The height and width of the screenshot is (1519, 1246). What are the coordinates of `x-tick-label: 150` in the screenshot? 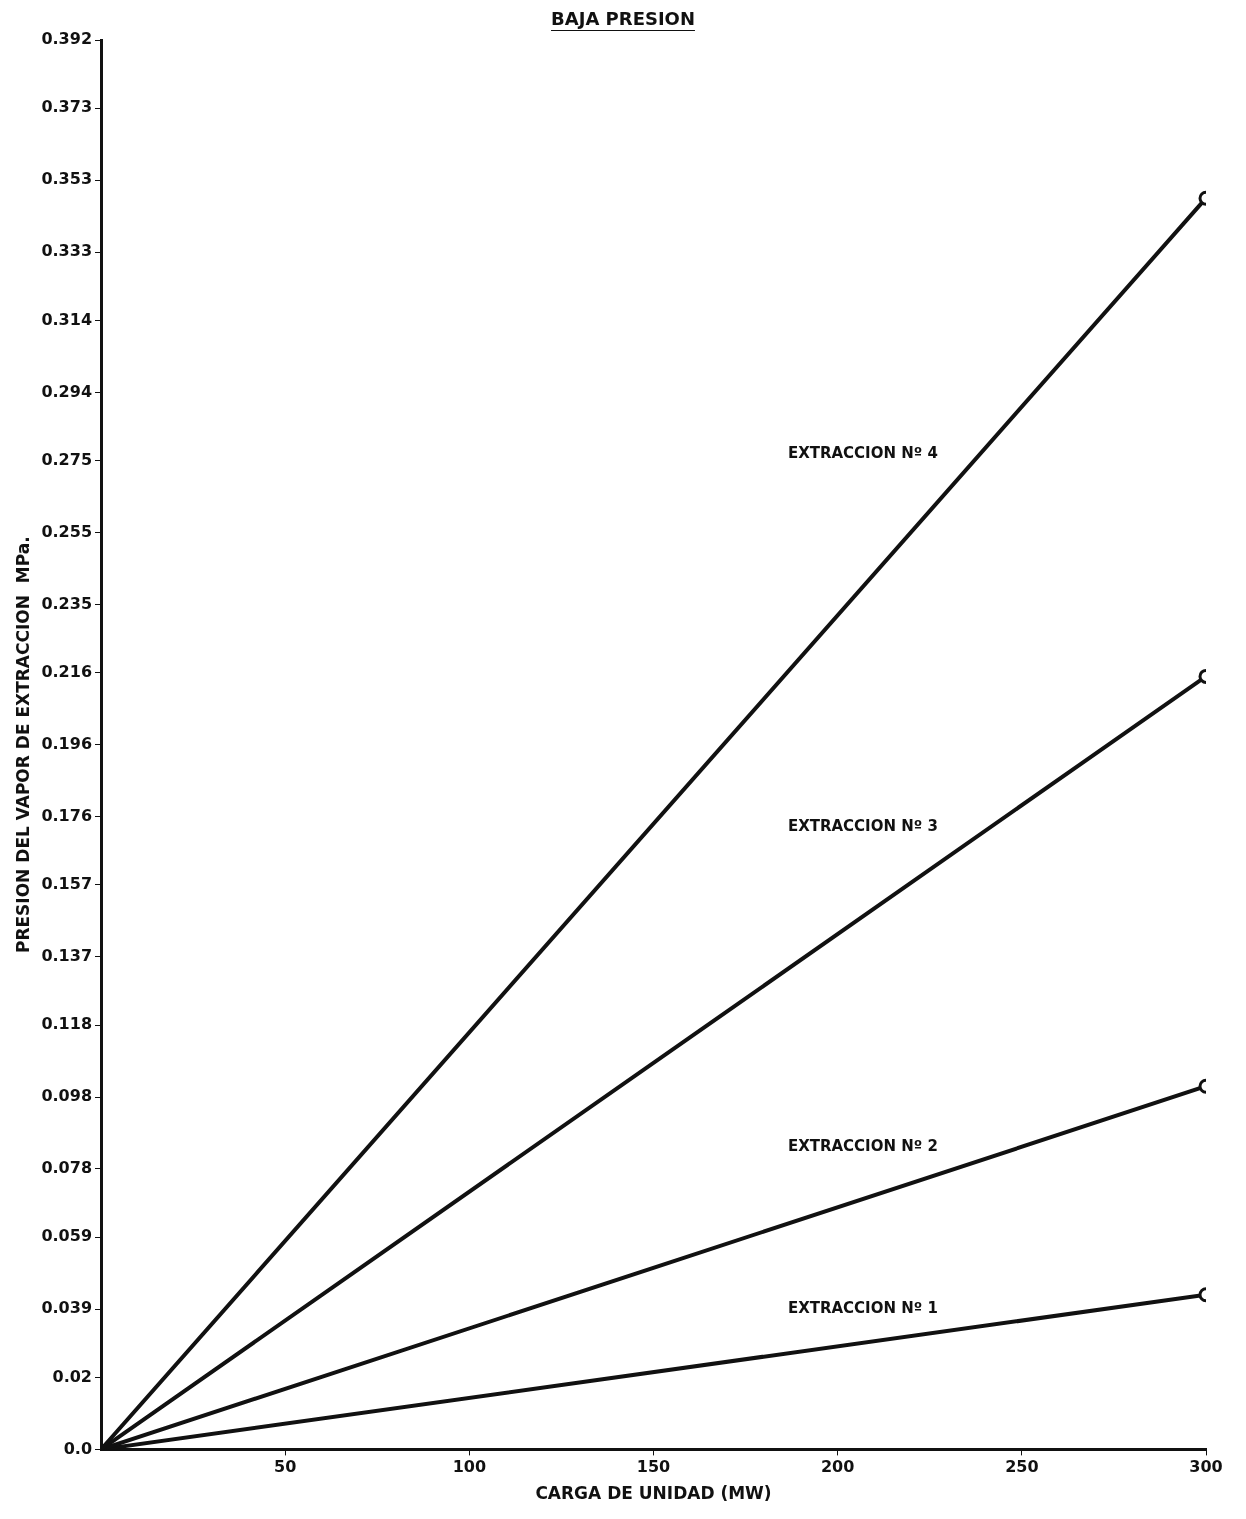 It's located at (653, 1467).